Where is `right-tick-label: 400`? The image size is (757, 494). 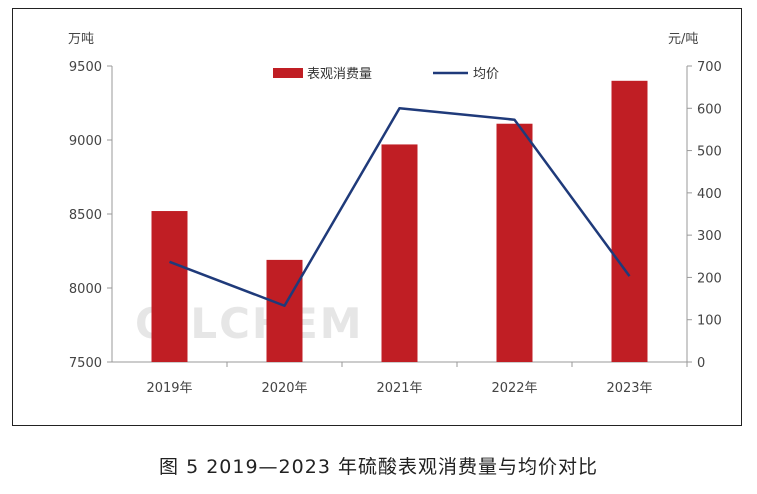 right-tick-label: 400 is located at coordinates (709, 194).